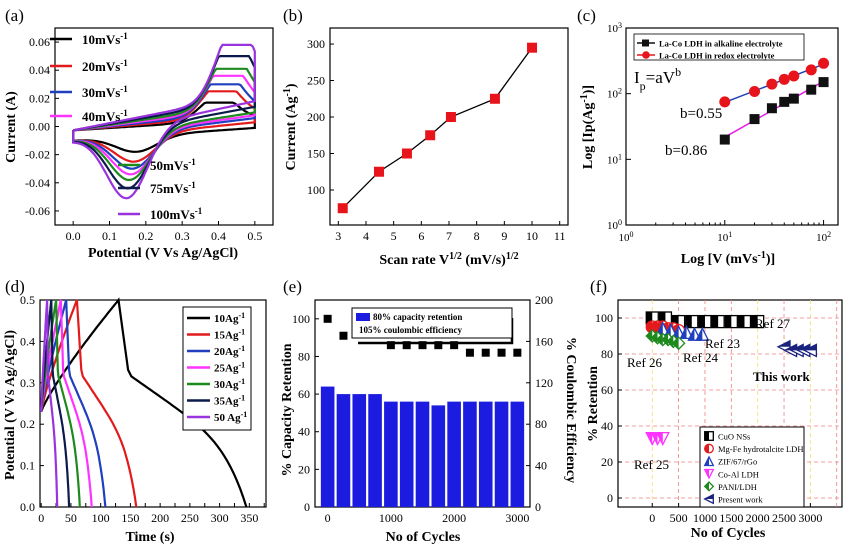  I want to click on text-span: 35Ag, so click(226, 402).